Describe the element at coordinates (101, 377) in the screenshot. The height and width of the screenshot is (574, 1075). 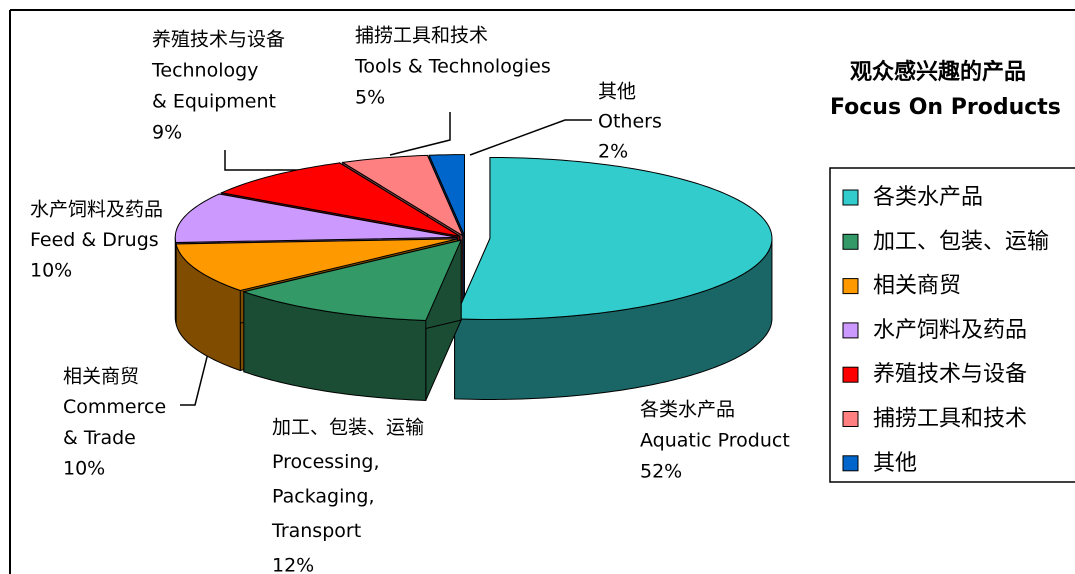
I see `slice-label-cn: 相关商贸` at that location.